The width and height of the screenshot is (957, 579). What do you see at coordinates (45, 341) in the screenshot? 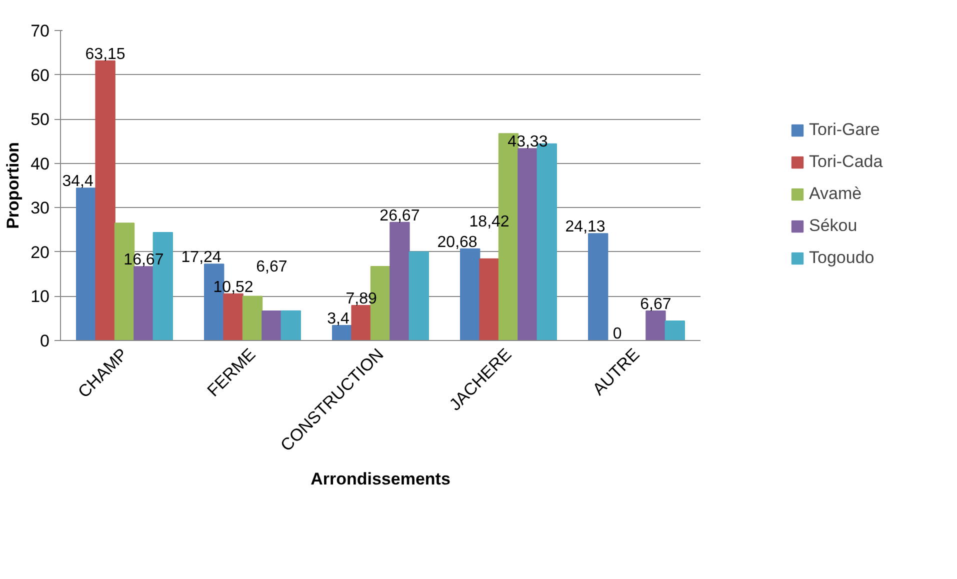
I see `y-tick-label: 0` at bounding box center [45, 341].